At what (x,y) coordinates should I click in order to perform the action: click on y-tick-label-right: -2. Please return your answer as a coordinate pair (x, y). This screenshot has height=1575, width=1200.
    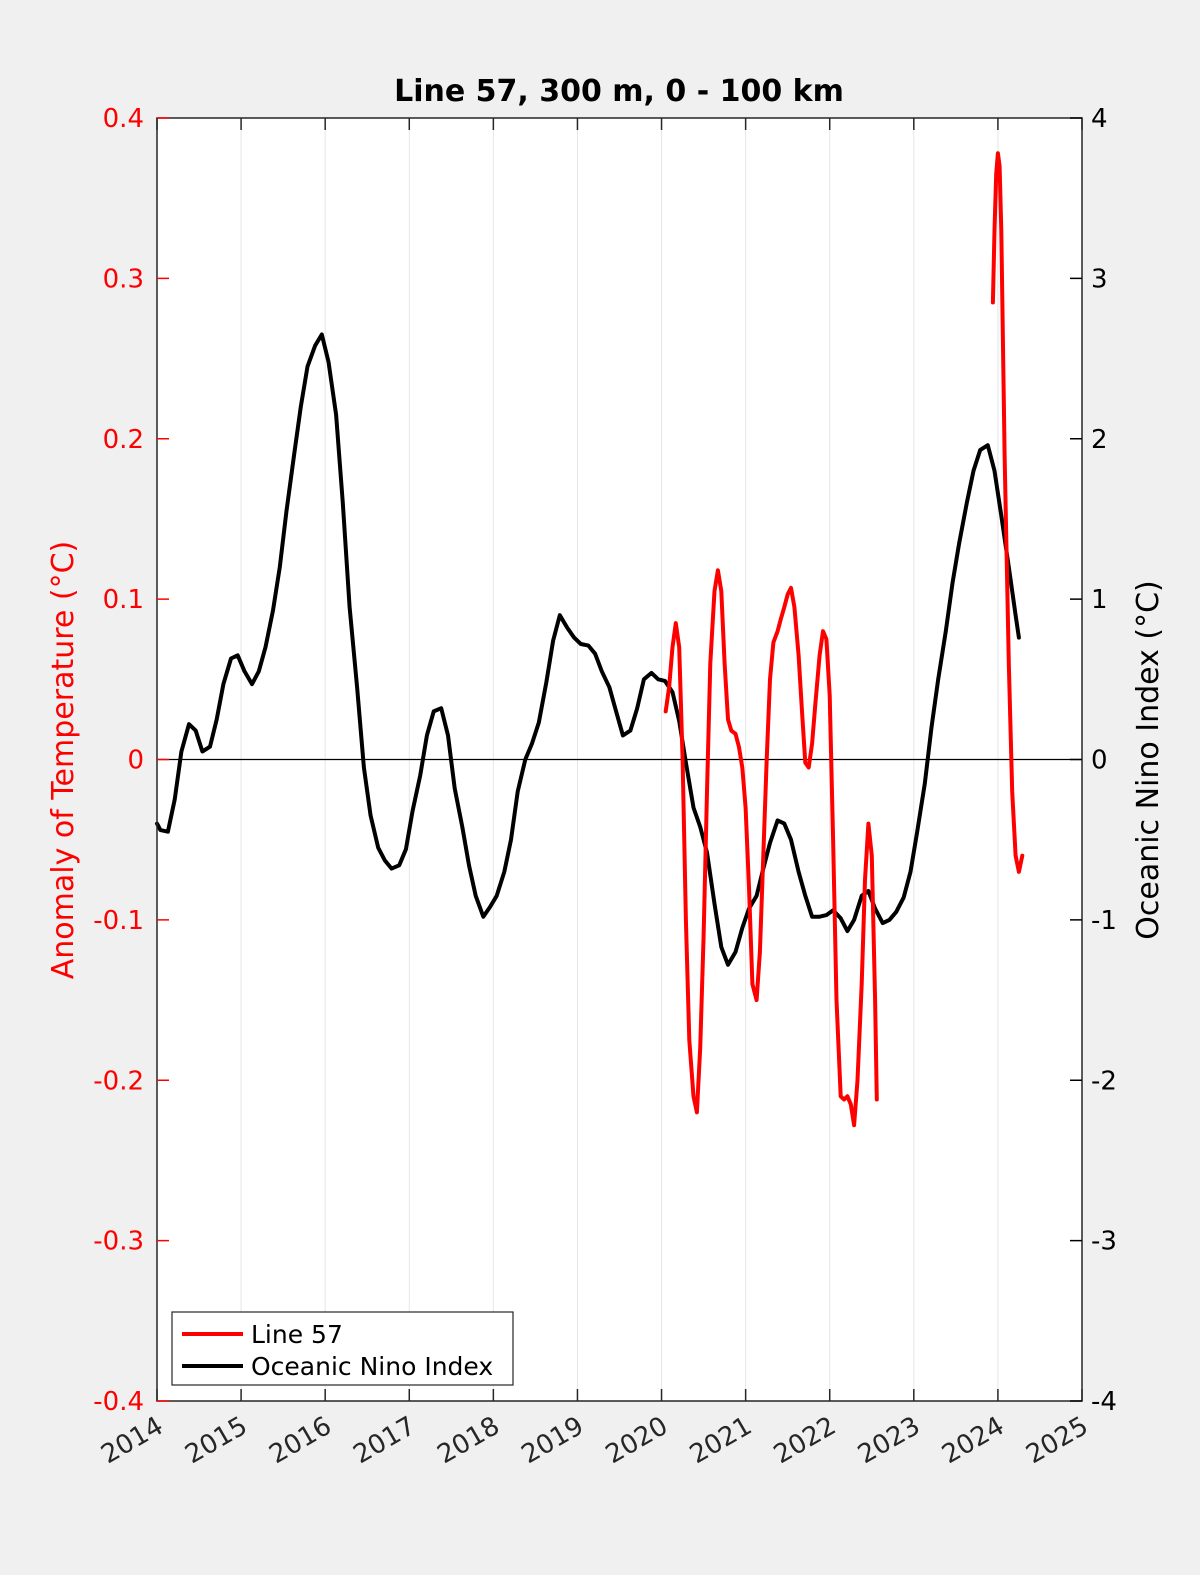
    Looking at the image, I should click on (1104, 1081).